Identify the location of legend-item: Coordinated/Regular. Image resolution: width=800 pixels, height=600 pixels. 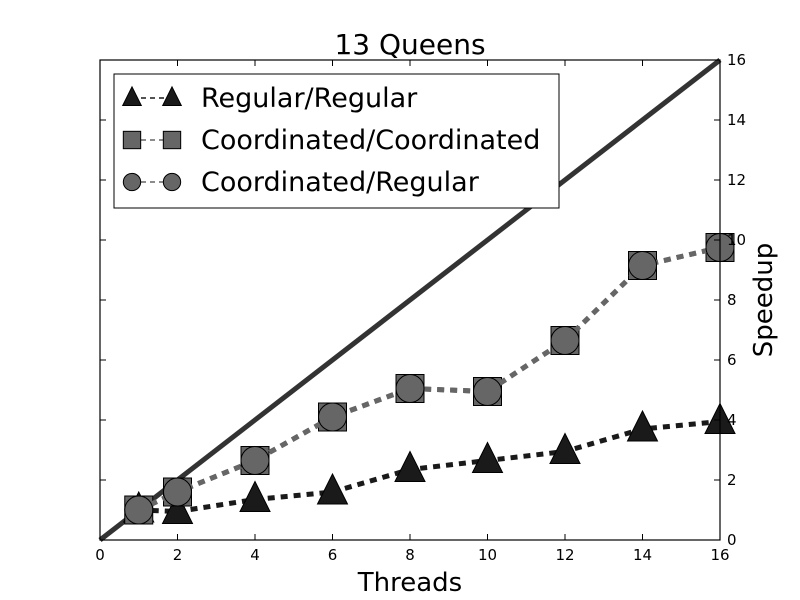
(301, 182).